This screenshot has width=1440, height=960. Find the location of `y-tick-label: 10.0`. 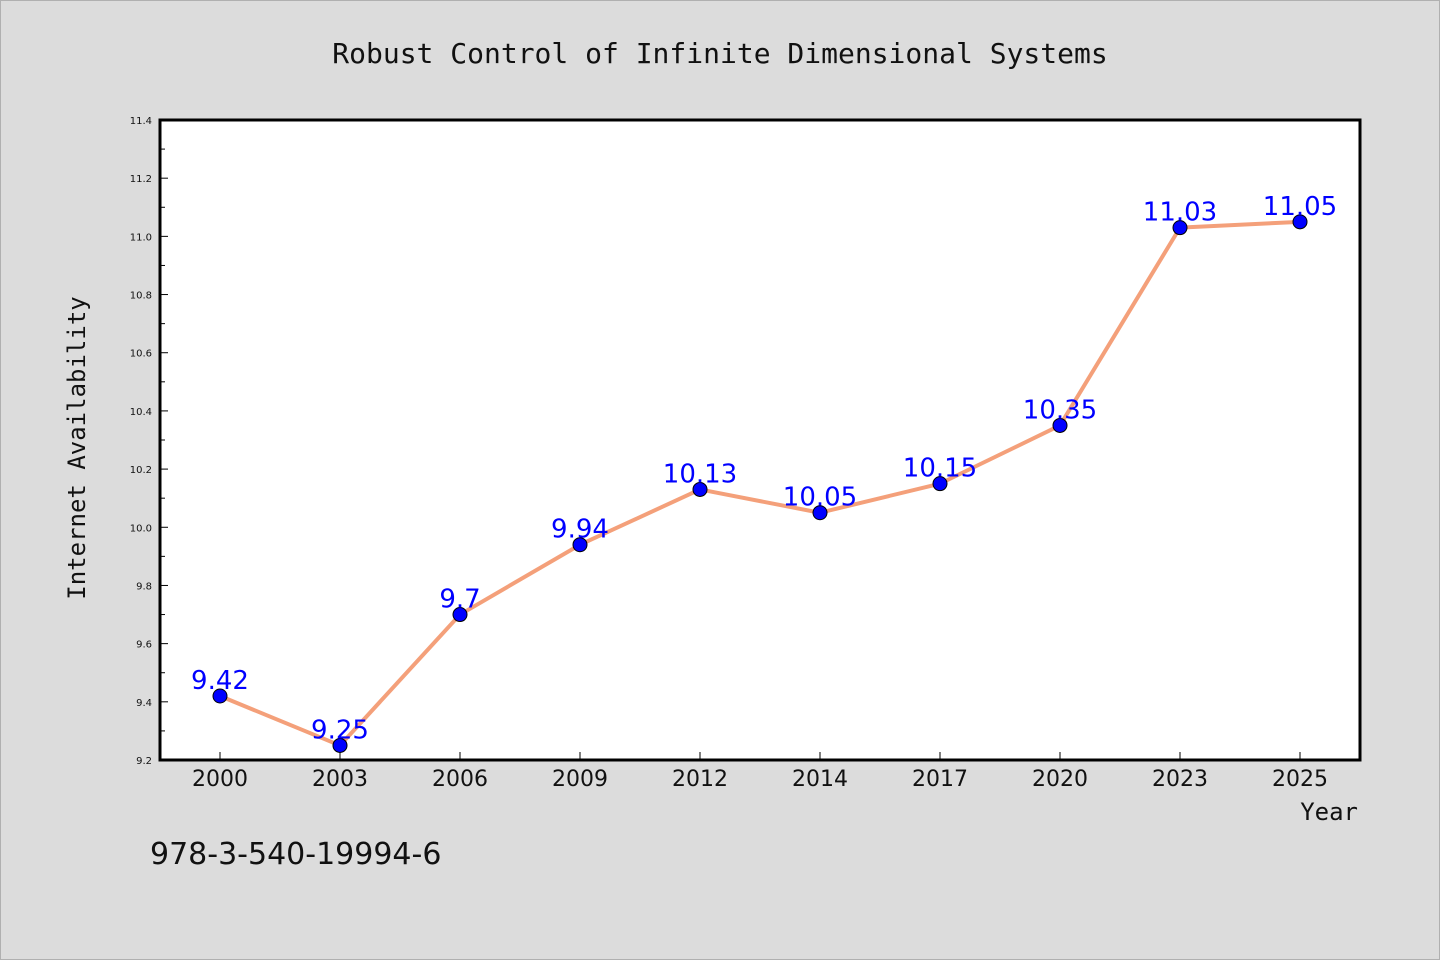

y-tick-label: 10.0 is located at coordinates (141, 528).